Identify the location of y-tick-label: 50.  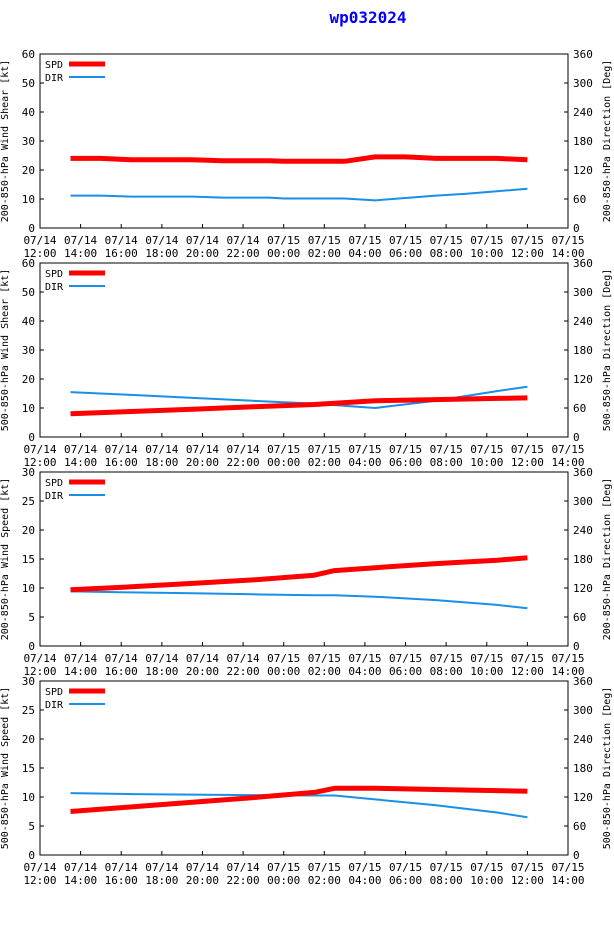
(28, 292).